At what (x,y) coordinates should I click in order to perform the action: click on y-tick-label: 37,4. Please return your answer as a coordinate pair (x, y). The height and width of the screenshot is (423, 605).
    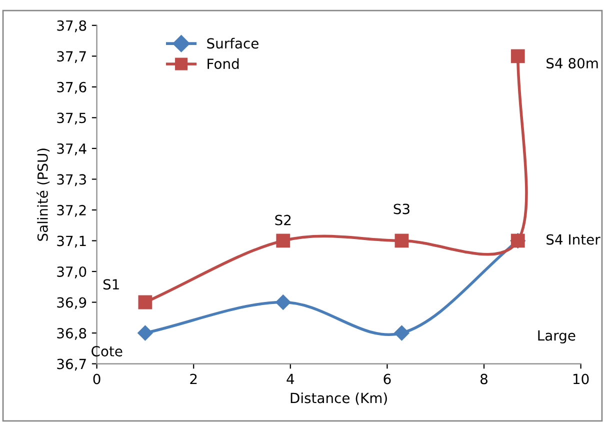
    Looking at the image, I should click on (71, 149).